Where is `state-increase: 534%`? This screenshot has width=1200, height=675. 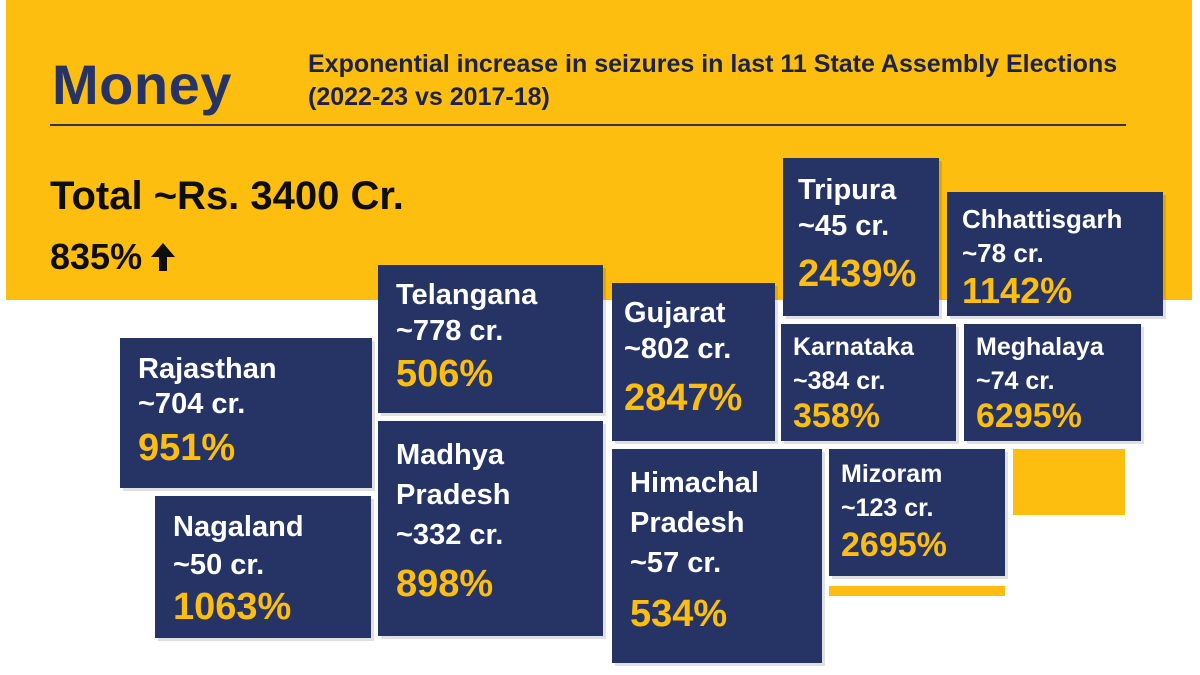
state-increase: 534% is located at coordinates (679, 614).